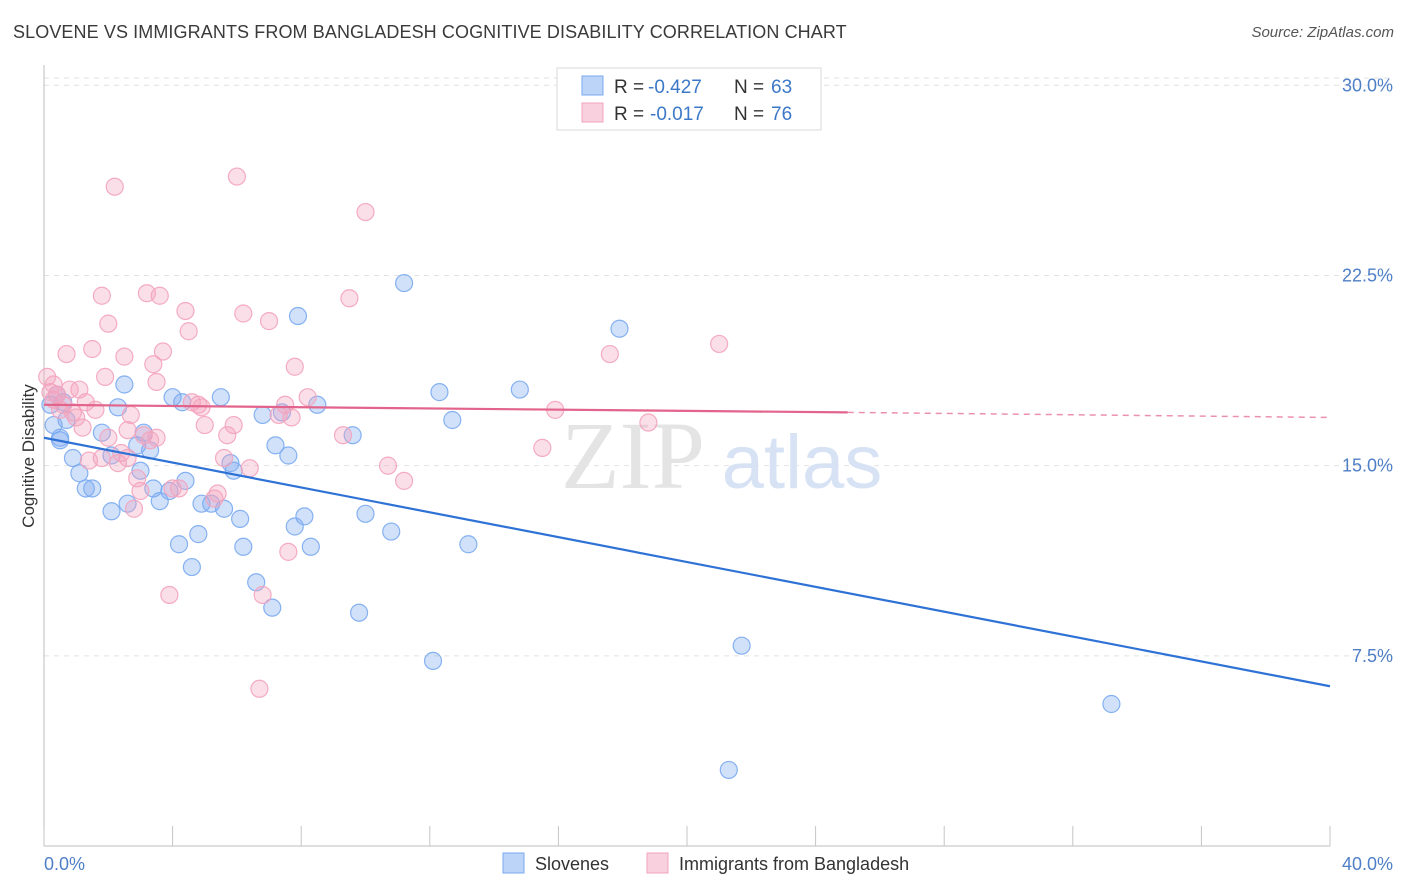 This screenshot has height=892, width=1406. What do you see at coordinates (592, 112) in the screenshot?
I see `legend-swatch-bangladesh` at bounding box center [592, 112].